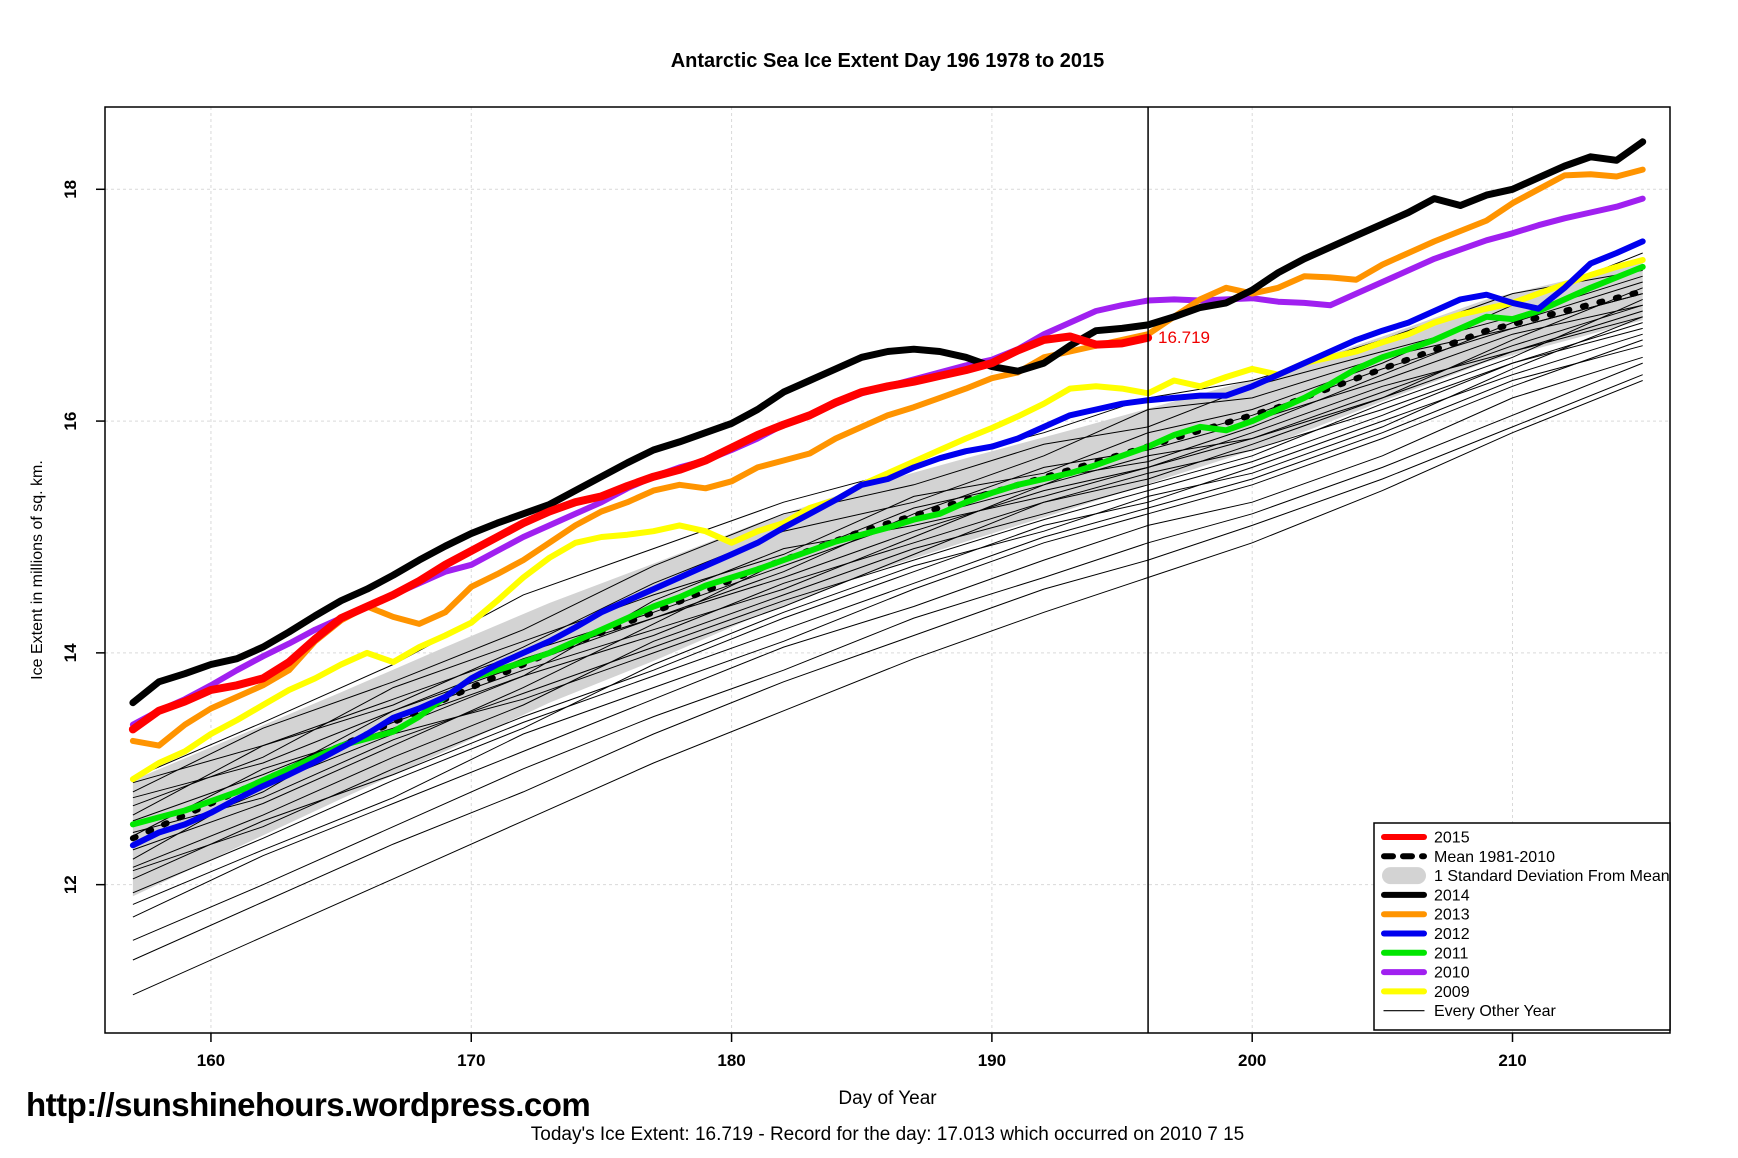  I want to click on x-tick-label: 200, so click(1252, 1060).